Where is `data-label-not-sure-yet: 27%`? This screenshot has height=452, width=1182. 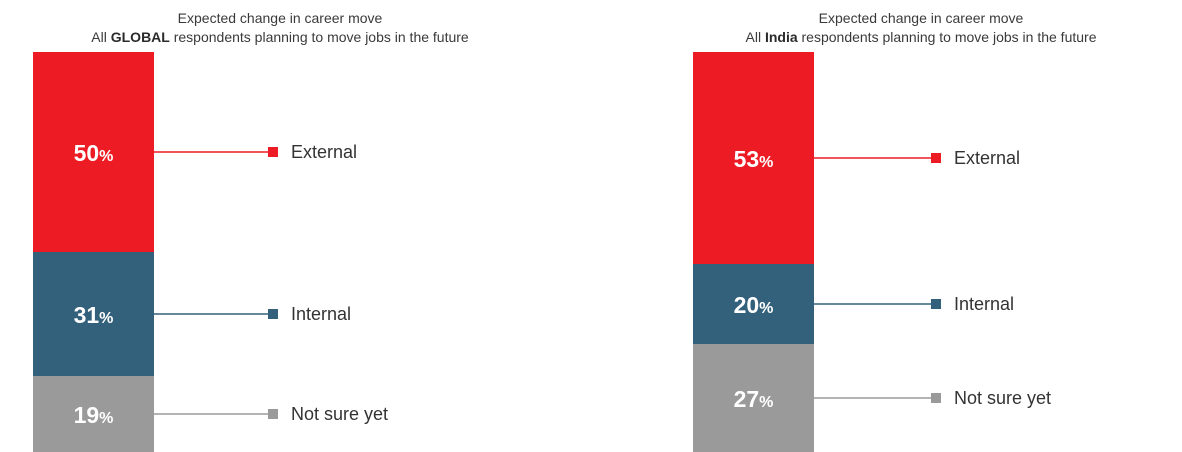 data-label-not-sure-yet: 27% is located at coordinates (754, 399).